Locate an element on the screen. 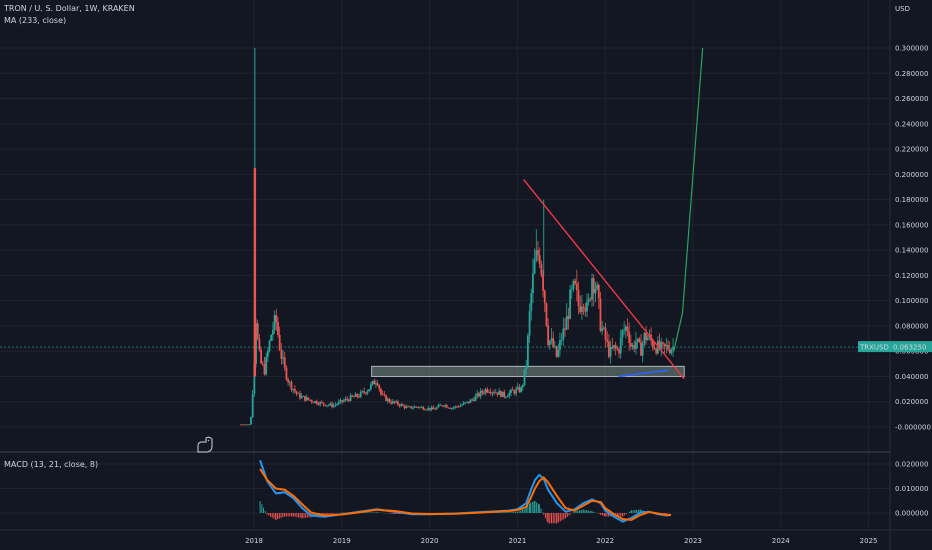  macd-axis: 0.020000 0.010000 0.000000 is located at coordinates (911, 489).